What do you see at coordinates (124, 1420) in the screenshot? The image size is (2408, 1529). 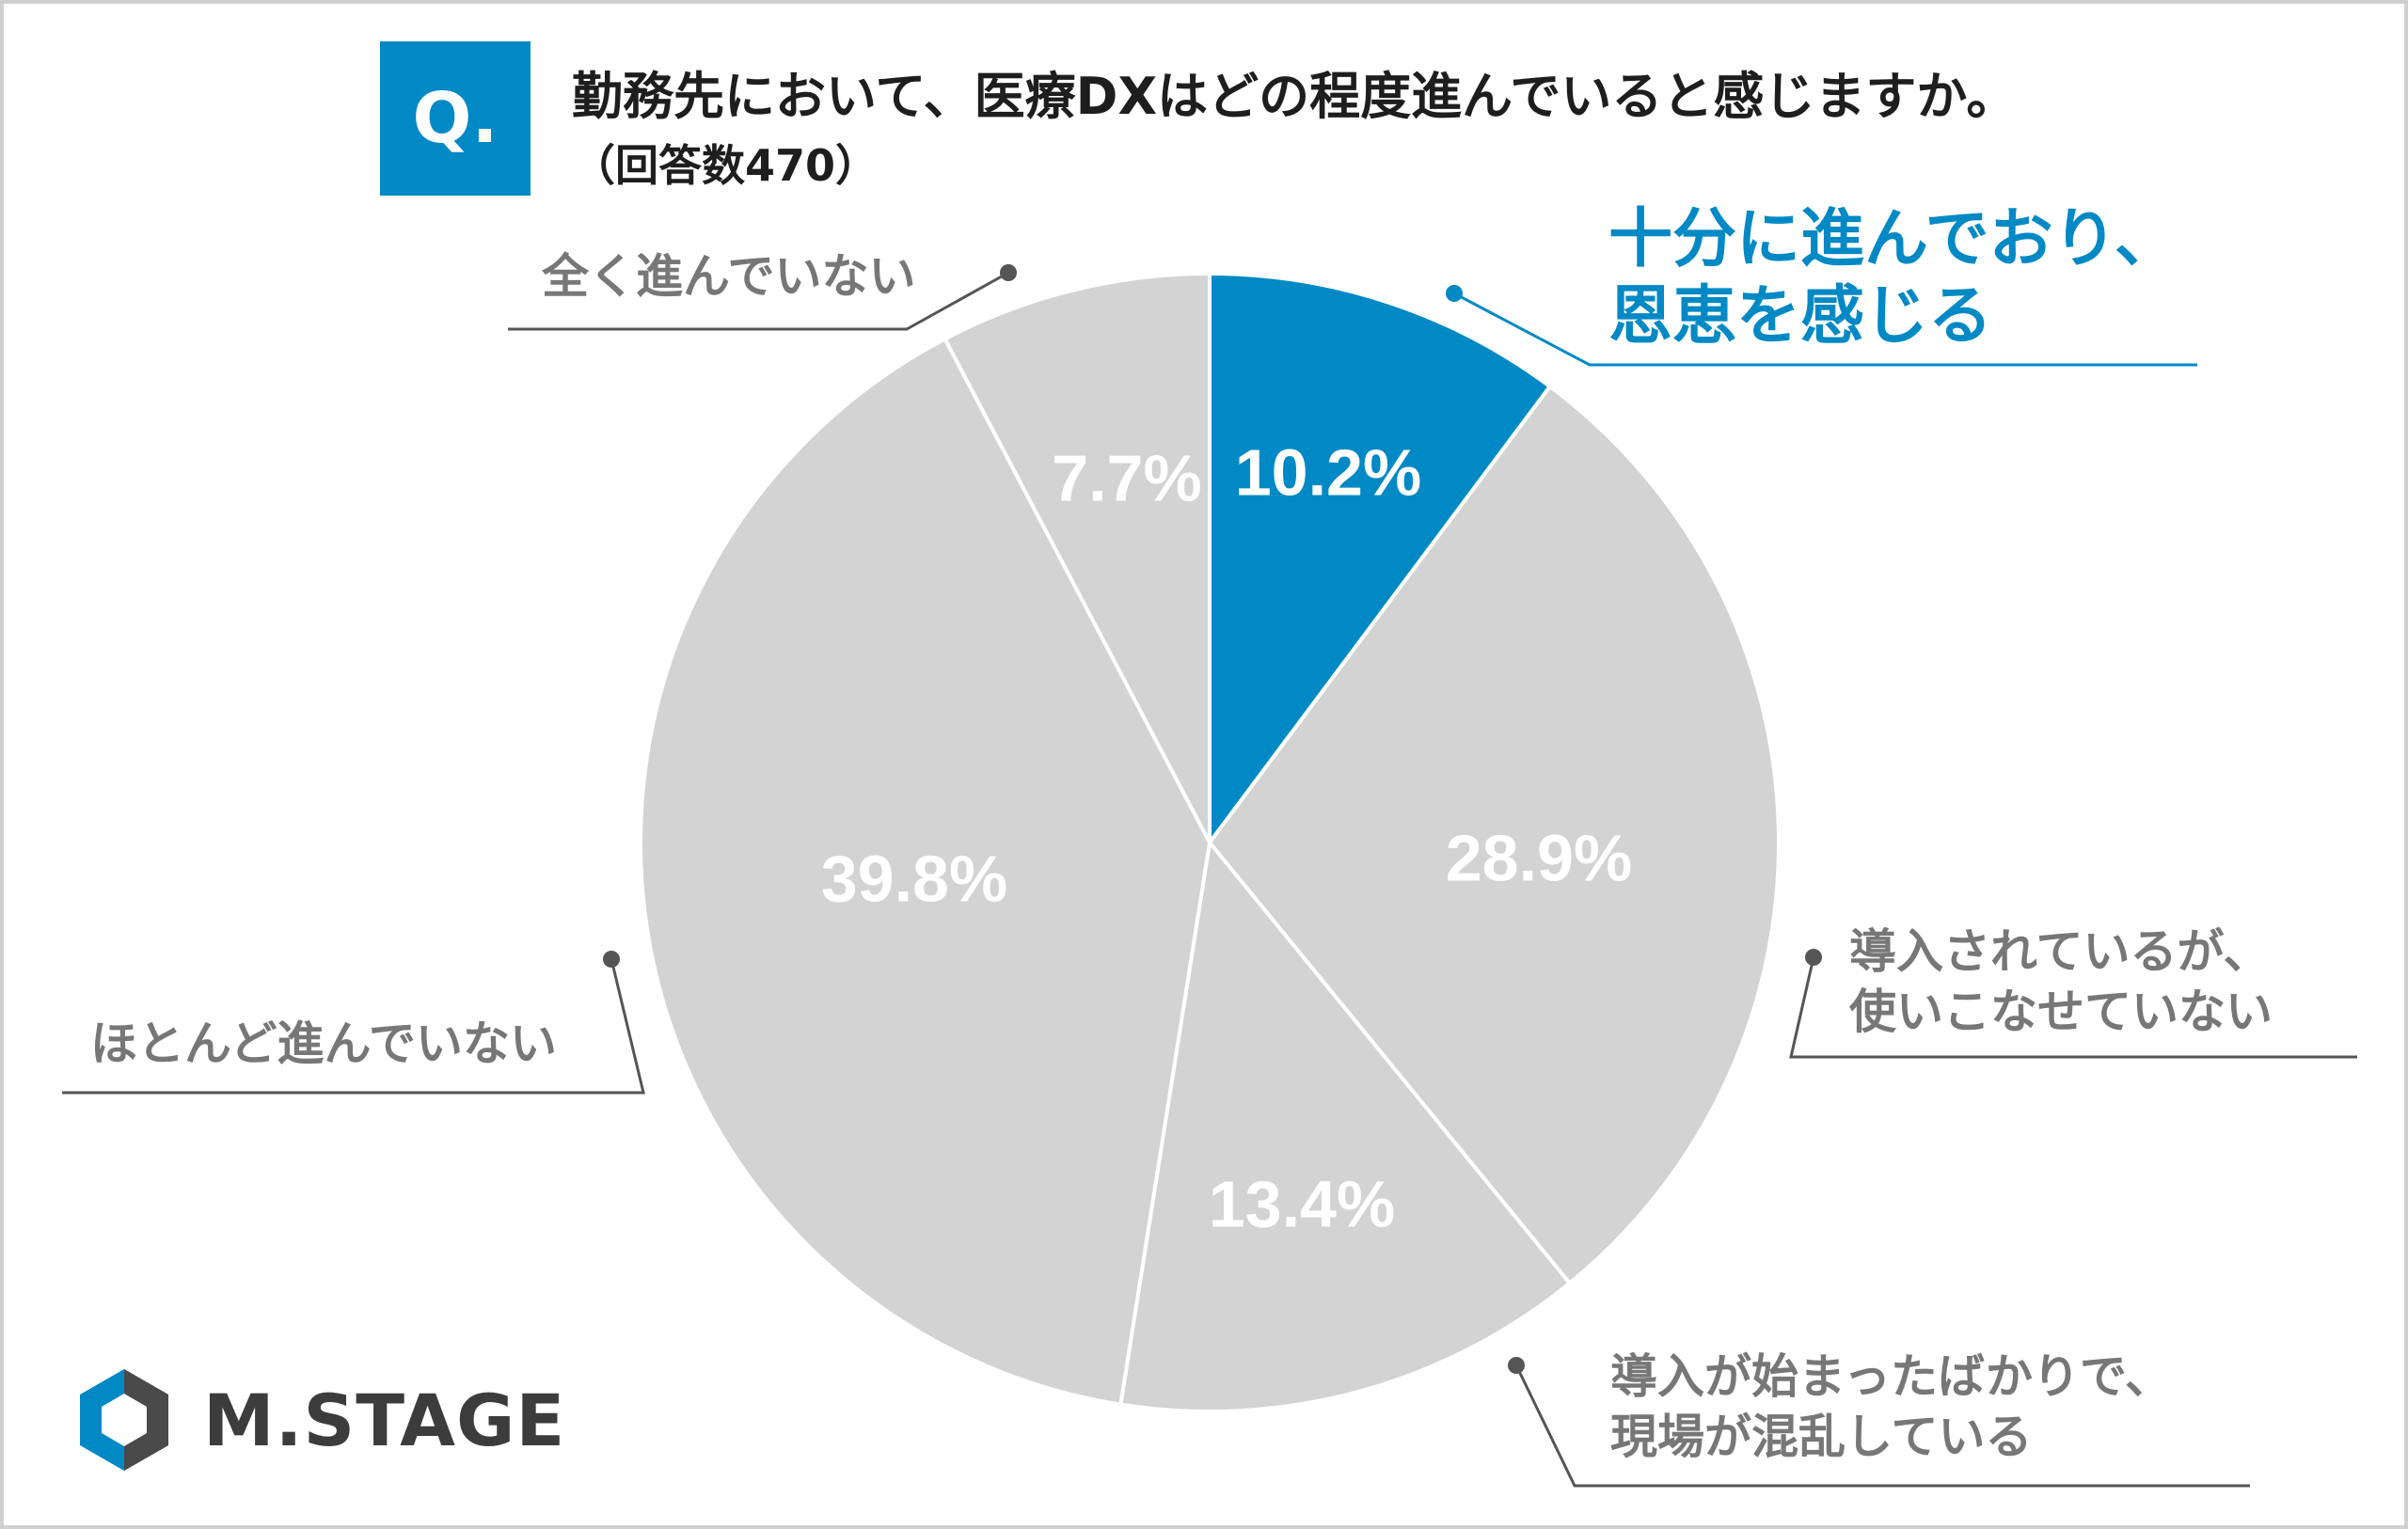 I see `hexagon-logo-icon` at bounding box center [124, 1420].